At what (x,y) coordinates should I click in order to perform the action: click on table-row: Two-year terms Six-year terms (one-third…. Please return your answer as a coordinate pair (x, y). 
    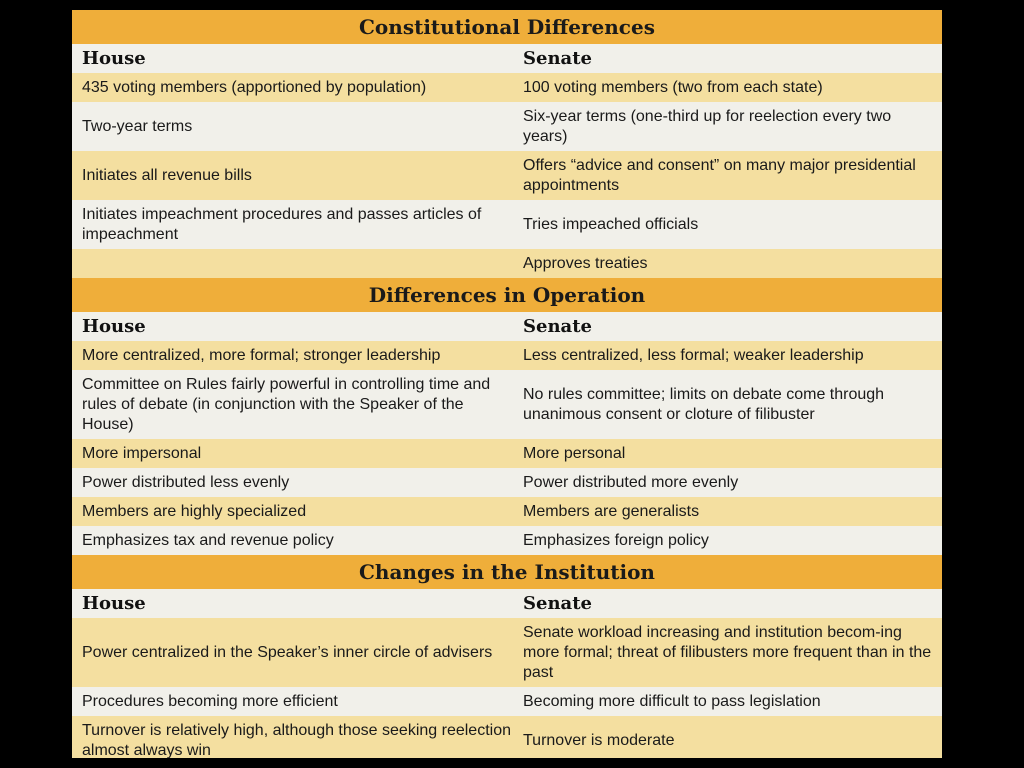
    Looking at the image, I should click on (507, 126).